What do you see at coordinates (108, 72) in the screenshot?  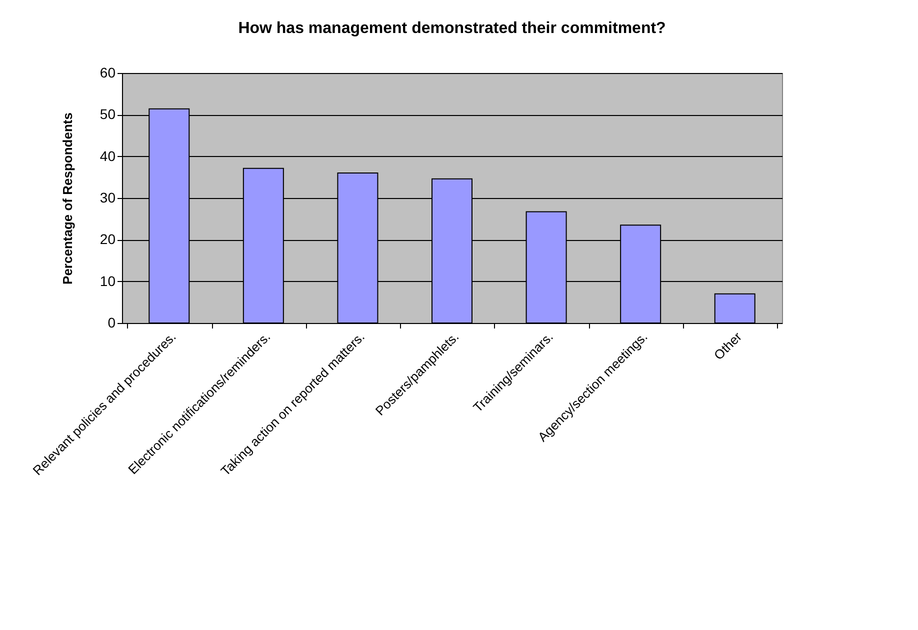 I see `y-tick-label: 60` at bounding box center [108, 72].